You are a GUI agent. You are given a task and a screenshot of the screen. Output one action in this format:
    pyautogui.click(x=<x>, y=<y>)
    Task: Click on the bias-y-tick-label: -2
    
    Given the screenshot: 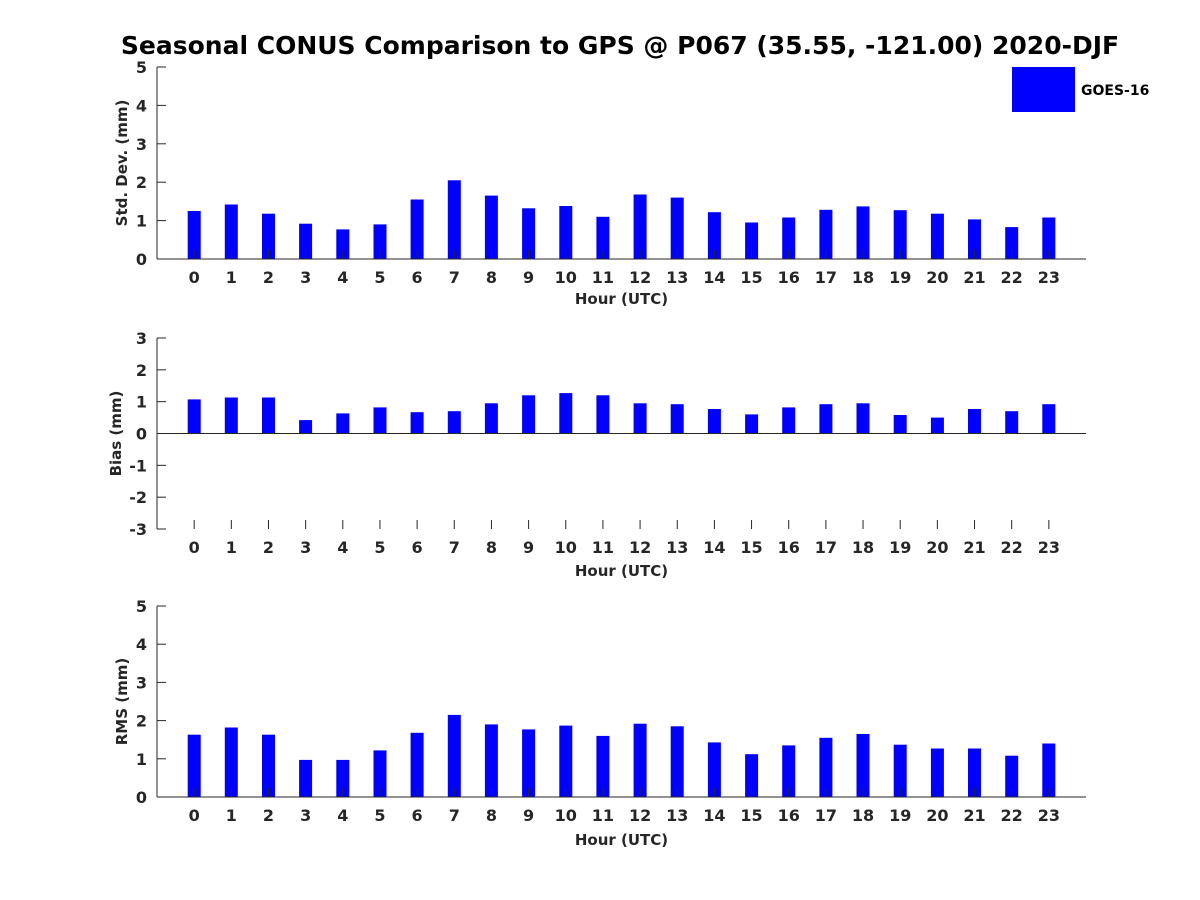 What is the action you would take?
    pyautogui.click(x=138, y=497)
    